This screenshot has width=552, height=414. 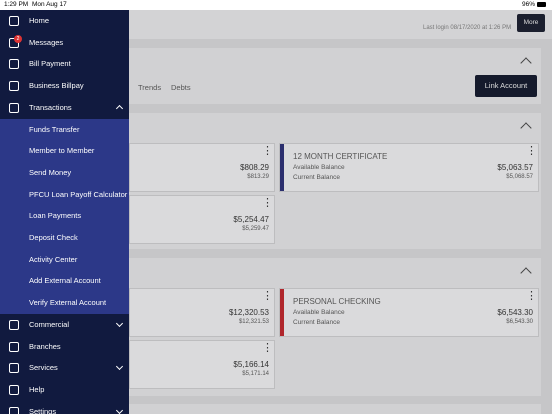 I want to click on available-balance: $5,063.57, so click(x=515, y=167).